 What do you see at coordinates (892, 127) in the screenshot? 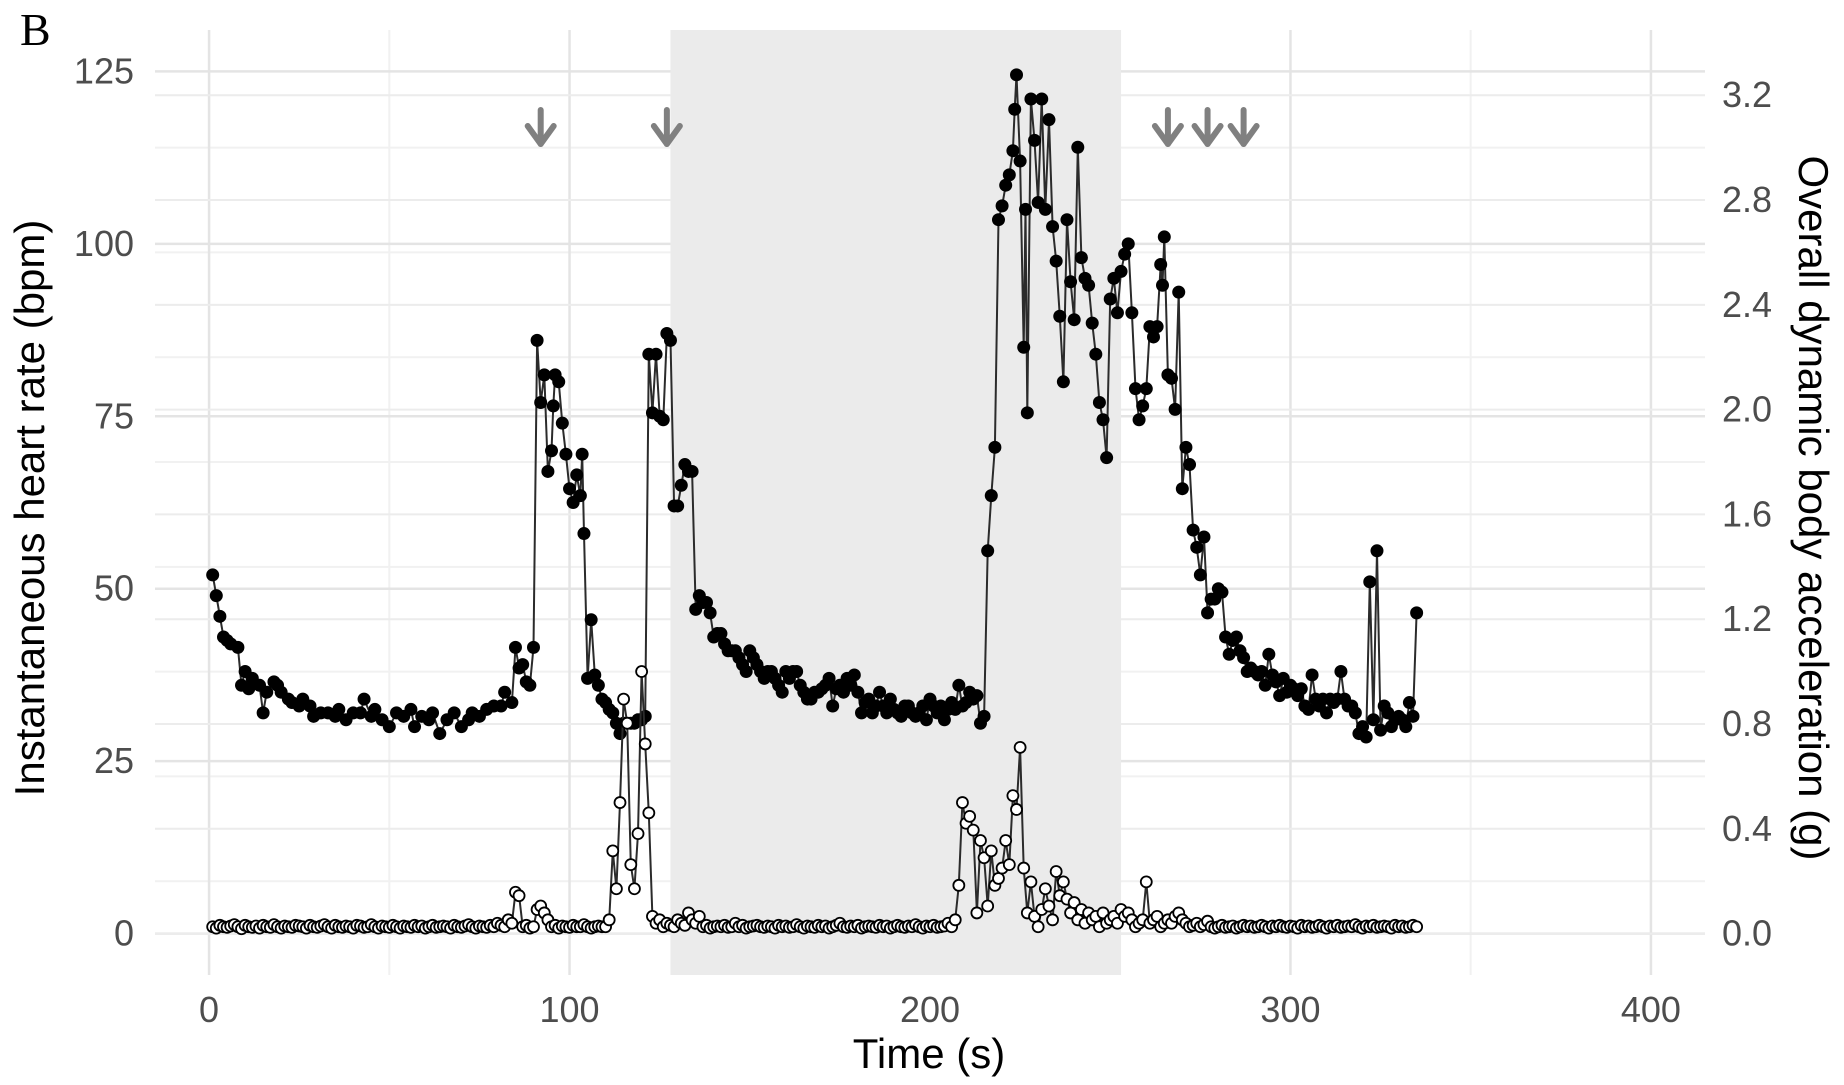
I see `arrow-layer` at bounding box center [892, 127].